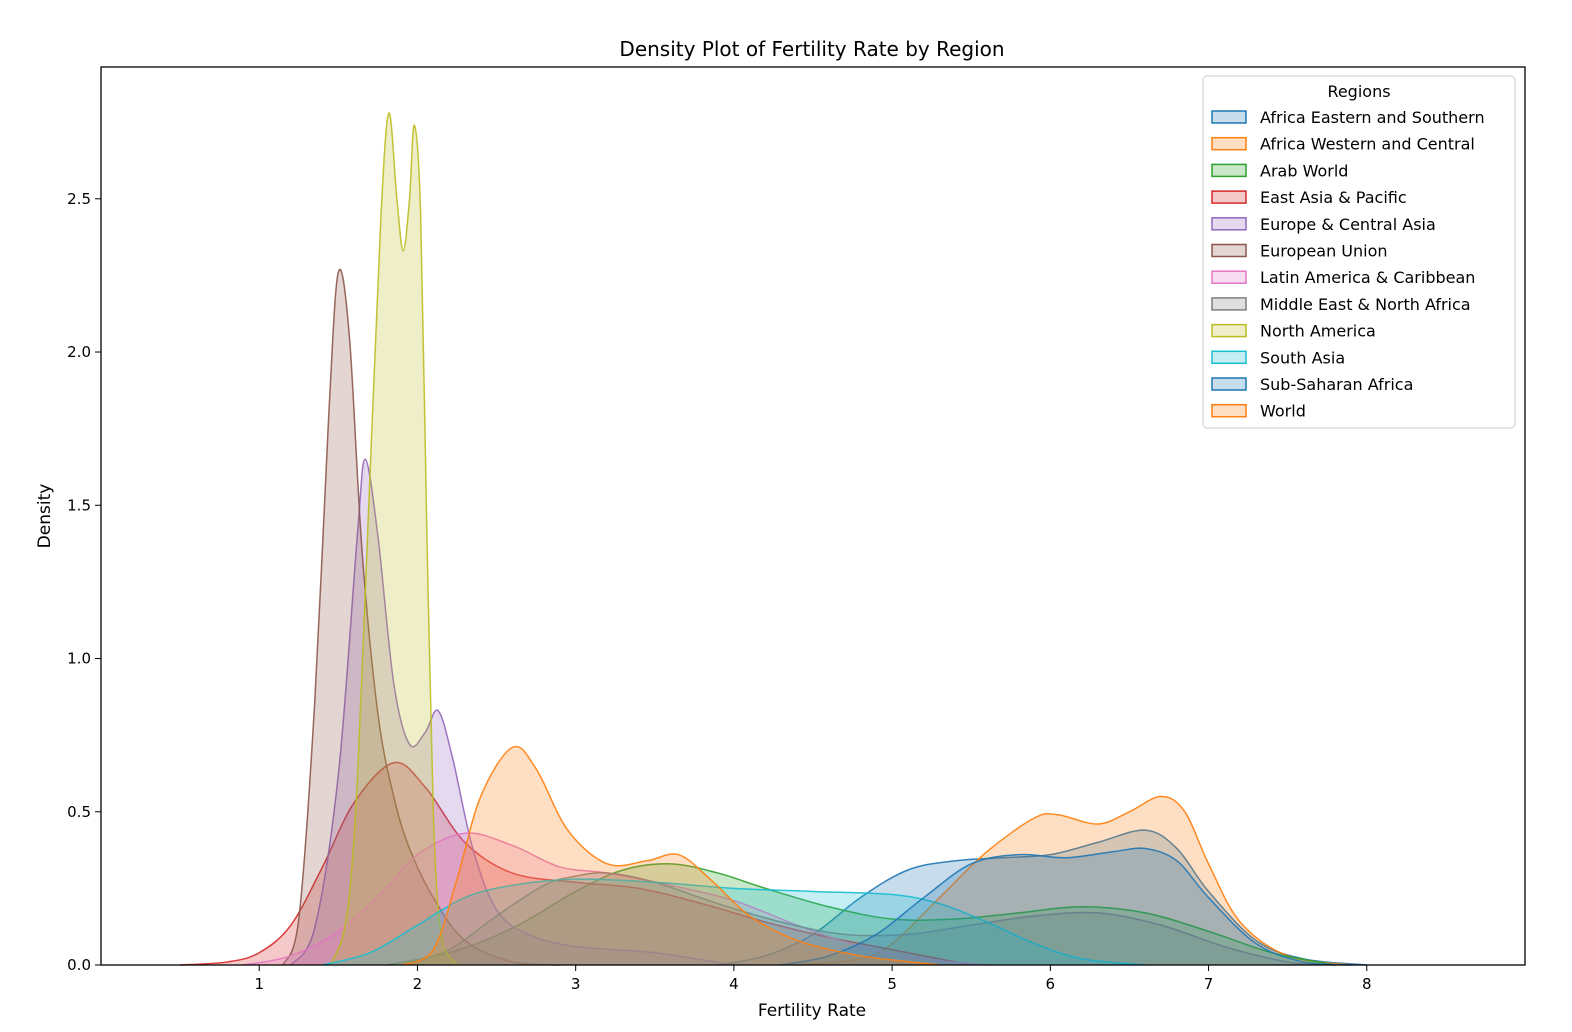 This screenshot has height=1032, width=1572. I want to click on legend-label-europe-and-central-asia: Europe & Central Asia, so click(1348, 224).